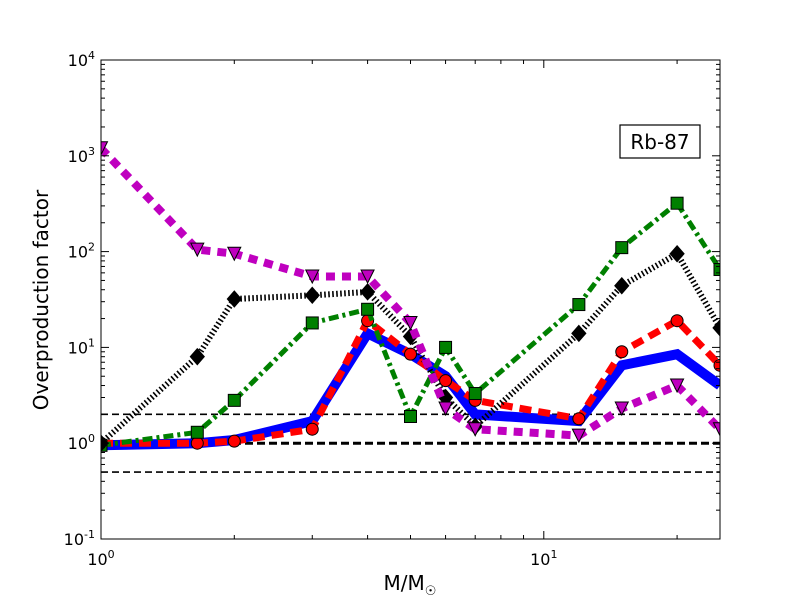 The height and width of the screenshot is (600, 800). Describe the element at coordinates (431, 591) in the screenshot. I see `x-axis-label-sun-symbol: ☉` at that location.